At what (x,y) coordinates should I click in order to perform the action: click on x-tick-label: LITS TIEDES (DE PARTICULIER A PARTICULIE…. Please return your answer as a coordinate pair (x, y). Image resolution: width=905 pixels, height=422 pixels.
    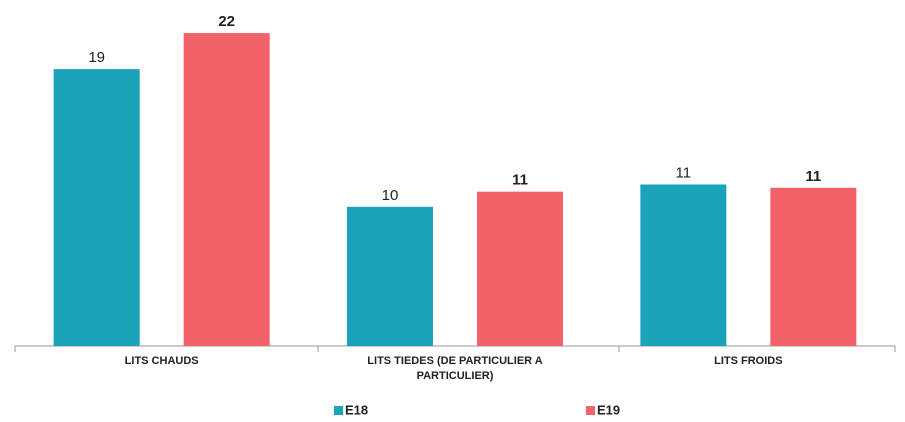
    Looking at the image, I should click on (455, 368).